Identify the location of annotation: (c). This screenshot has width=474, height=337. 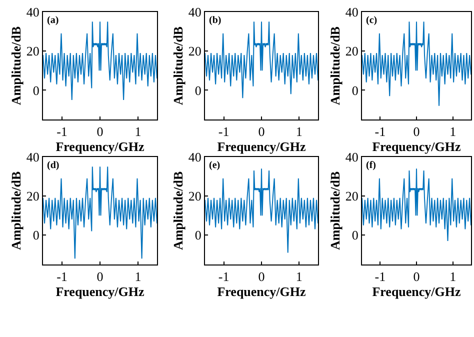
(372, 20).